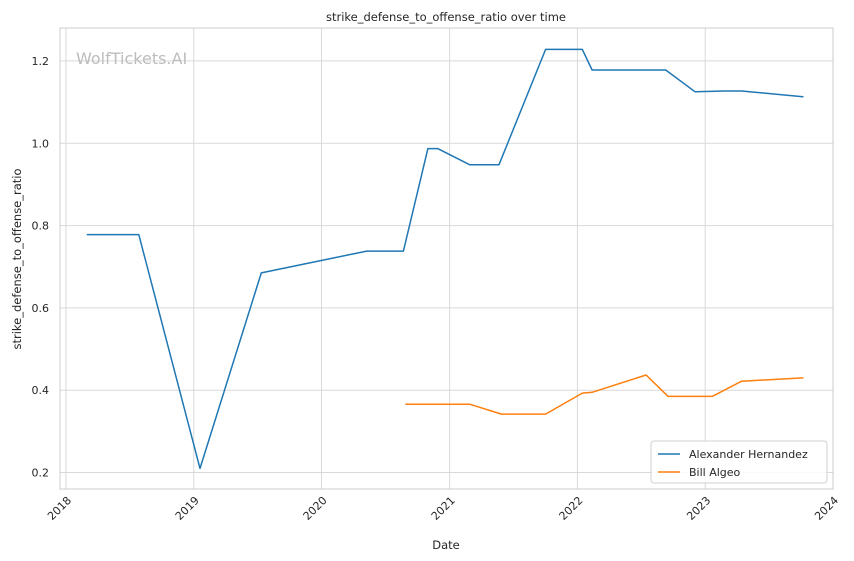  Describe the element at coordinates (826, 508) in the screenshot. I see `x-tick-label: 2024` at that location.